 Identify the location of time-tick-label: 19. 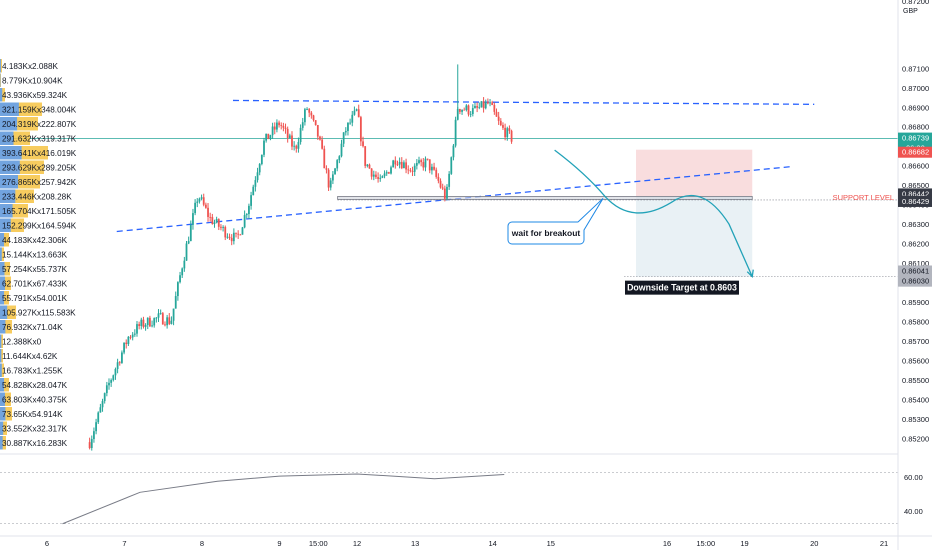
(744, 543).